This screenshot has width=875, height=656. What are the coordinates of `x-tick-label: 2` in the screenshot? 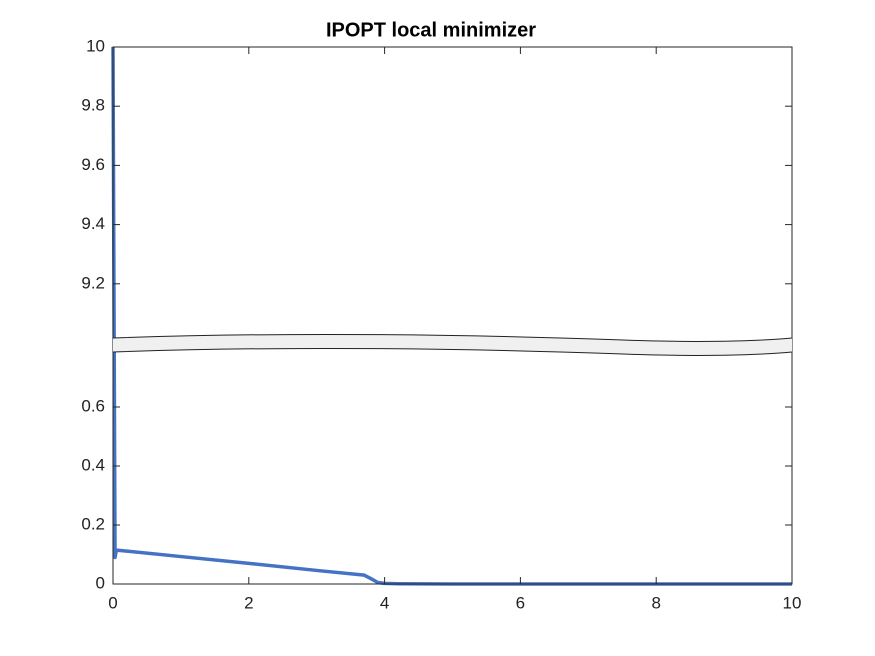 It's located at (248, 602).